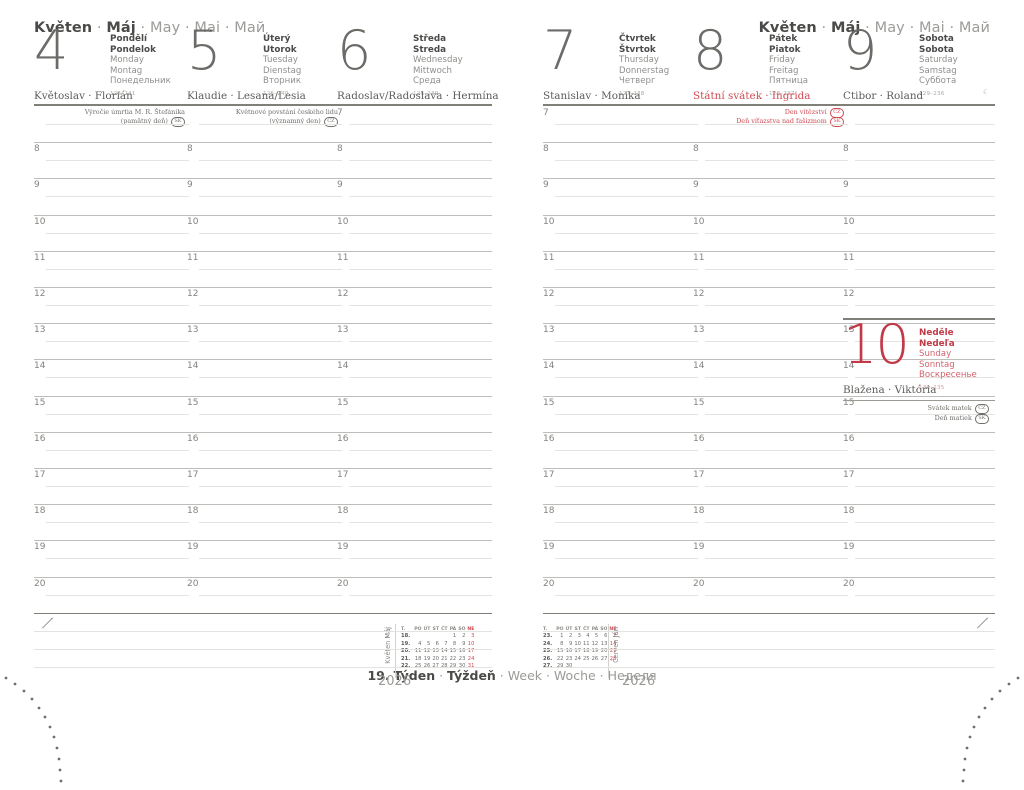 This screenshot has height=790, width=1024. What do you see at coordinates (454, 636) in the screenshot?
I see `mini-day-cell: 1` at bounding box center [454, 636].